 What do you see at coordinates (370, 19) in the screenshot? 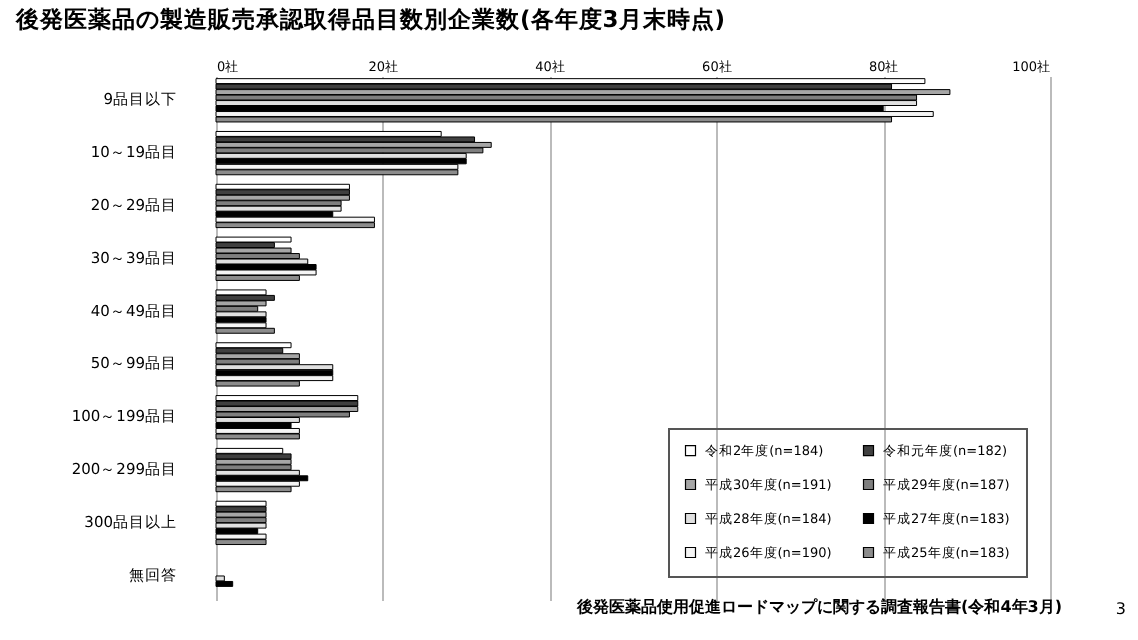
I see `chart-title: 後発医薬品の製造販売承認取得品目数別企業数(各年度3月末時点)` at bounding box center [370, 19].